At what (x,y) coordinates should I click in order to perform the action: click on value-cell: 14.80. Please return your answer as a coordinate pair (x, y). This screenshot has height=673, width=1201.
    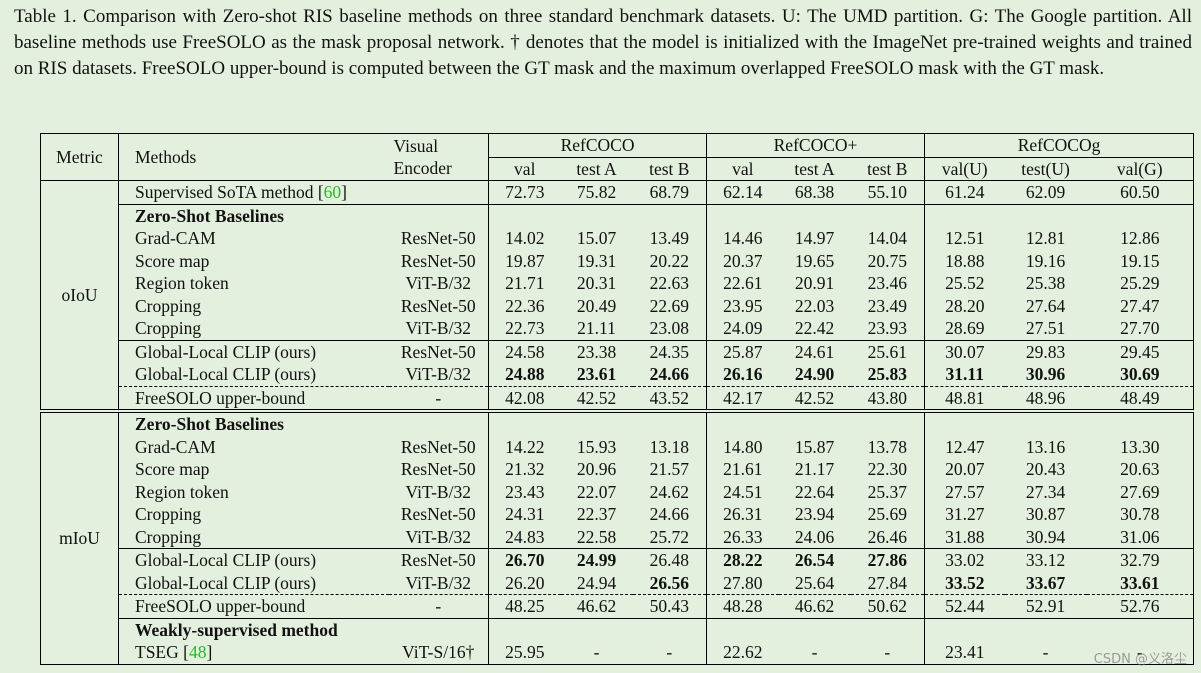
    Looking at the image, I should click on (742, 446).